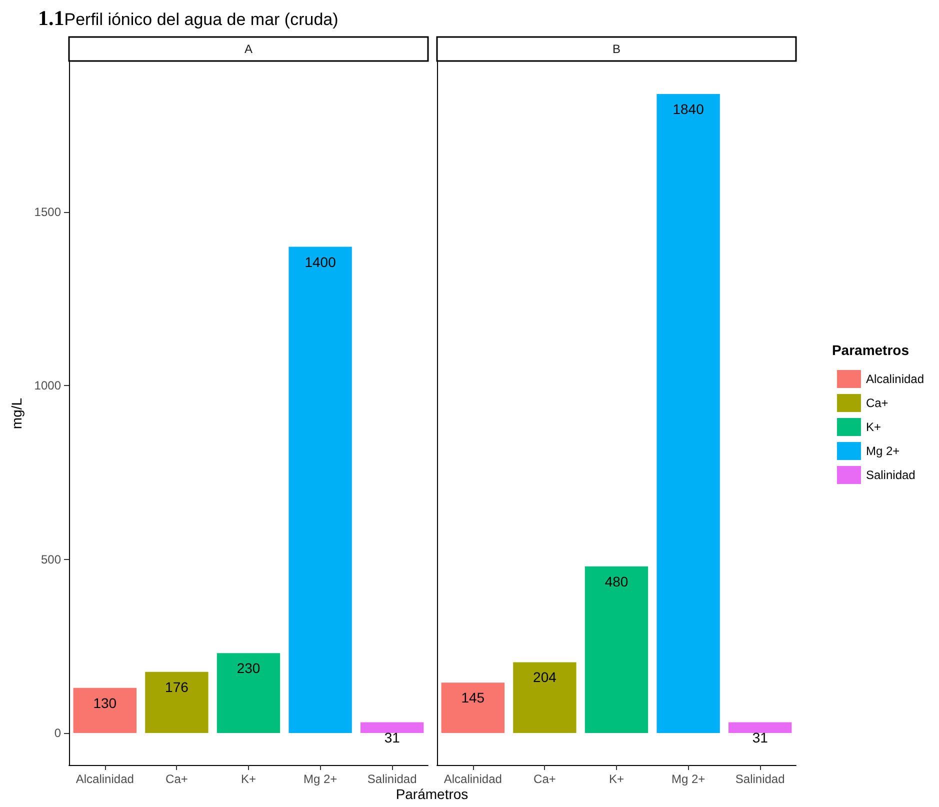 The image size is (939, 807). Describe the element at coordinates (105, 702) in the screenshot. I see `data-label: 130` at that location.